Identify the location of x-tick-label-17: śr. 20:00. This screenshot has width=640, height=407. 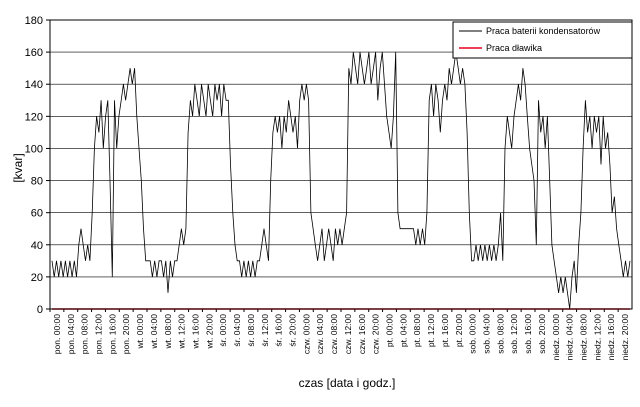
(293, 330).